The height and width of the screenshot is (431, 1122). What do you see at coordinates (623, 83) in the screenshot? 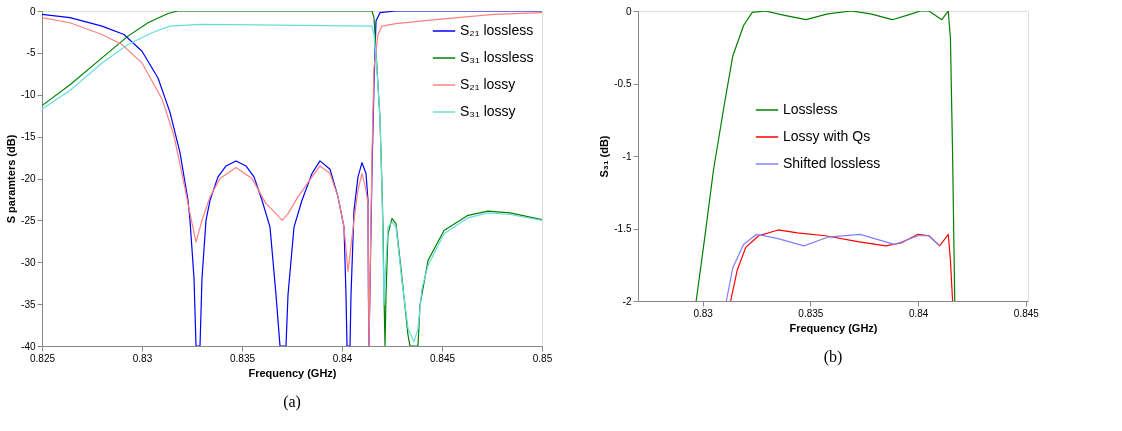
I see `y-tick-label: -0.5` at bounding box center [623, 83].